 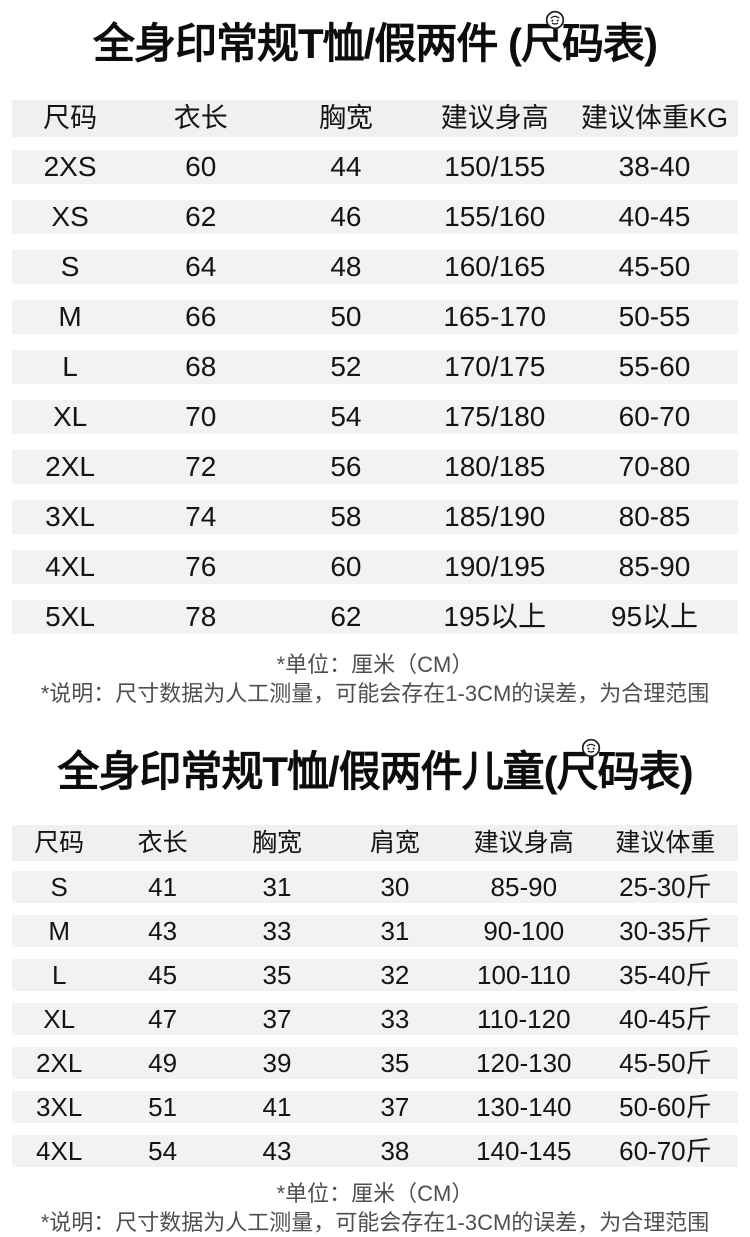 I want to click on table-cell: 85-90, so click(x=524, y=887).